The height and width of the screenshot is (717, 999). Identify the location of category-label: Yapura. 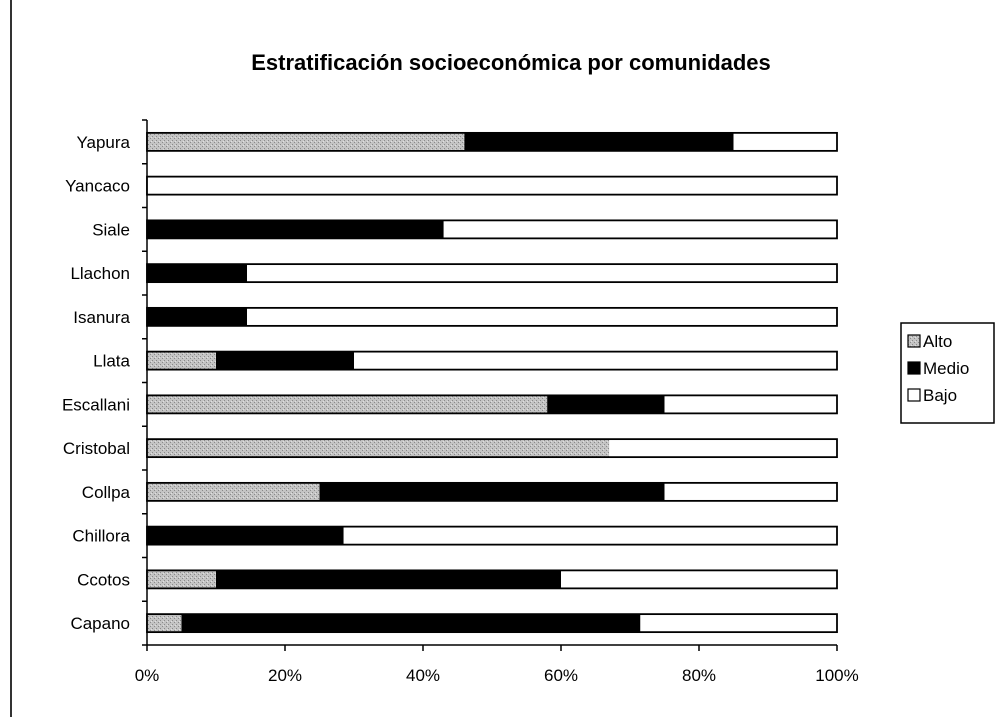
(103, 142).